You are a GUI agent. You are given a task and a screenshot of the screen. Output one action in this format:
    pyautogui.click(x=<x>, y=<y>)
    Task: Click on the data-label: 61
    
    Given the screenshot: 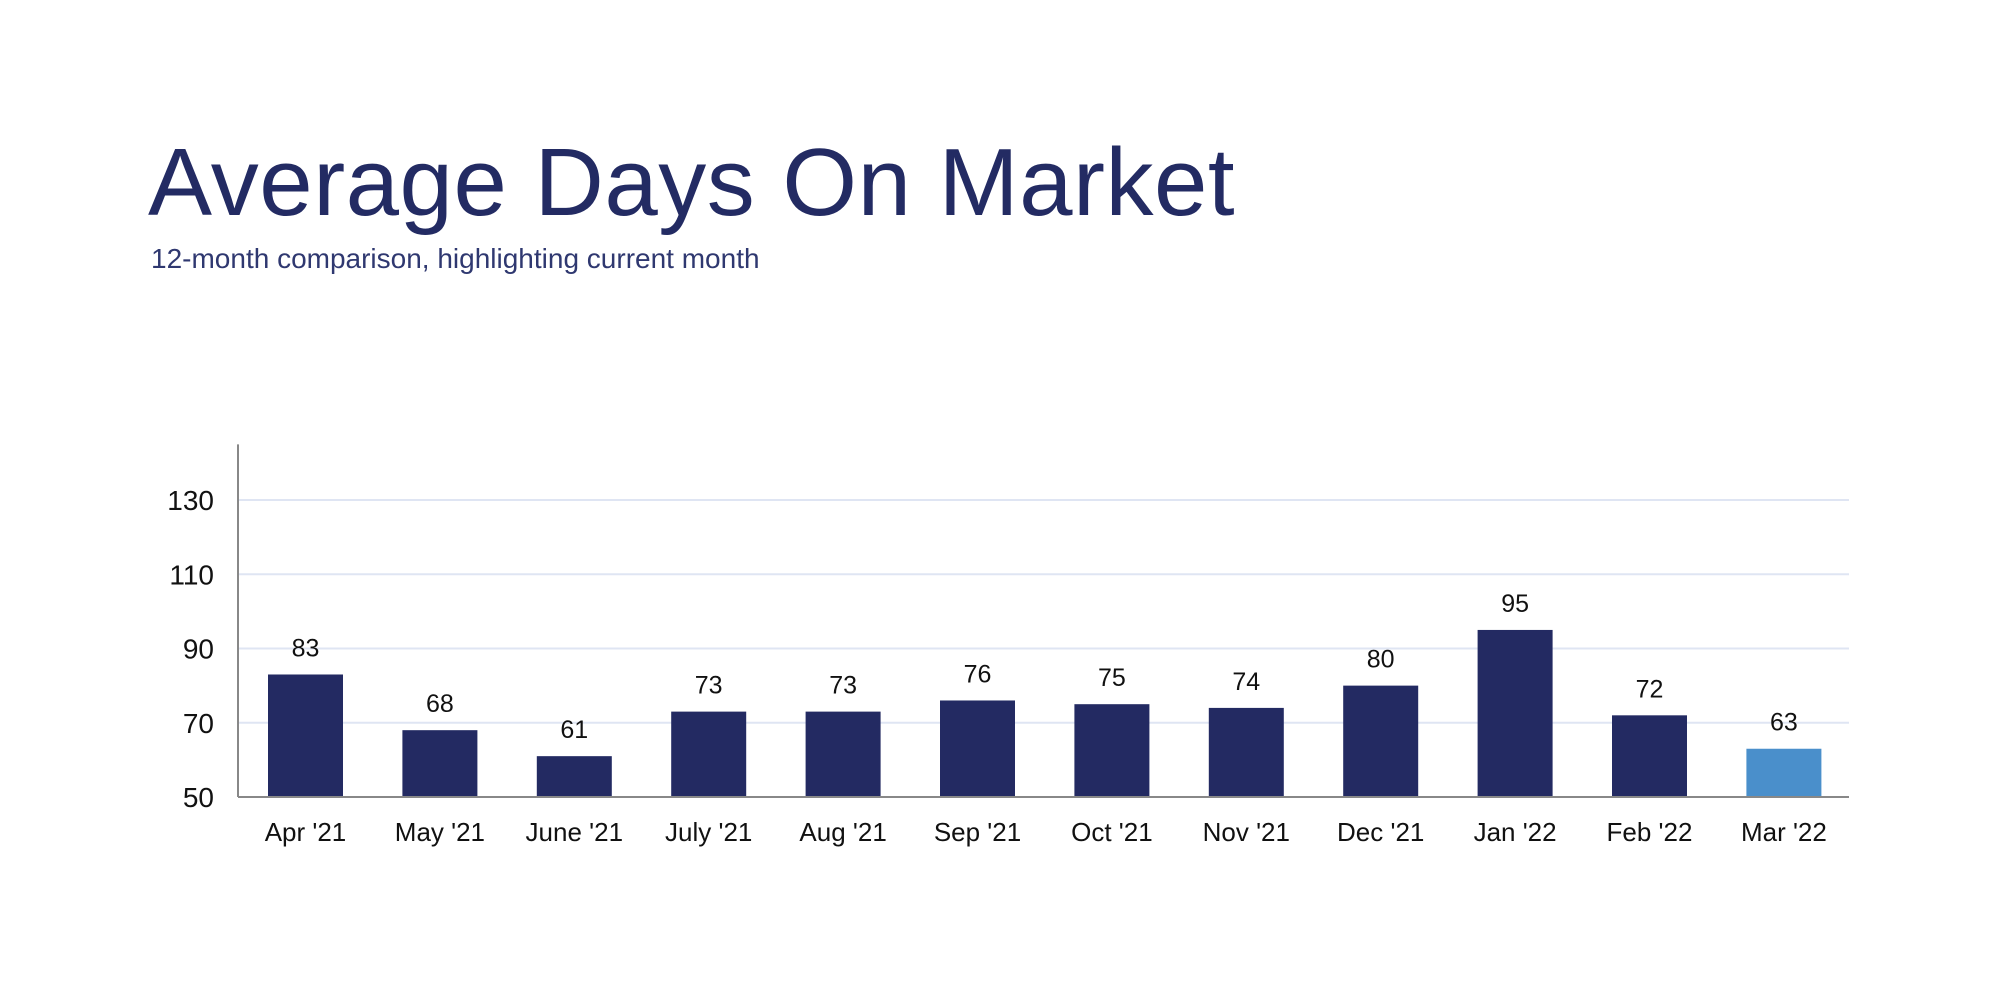 What is the action you would take?
    pyautogui.click(x=574, y=730)
    